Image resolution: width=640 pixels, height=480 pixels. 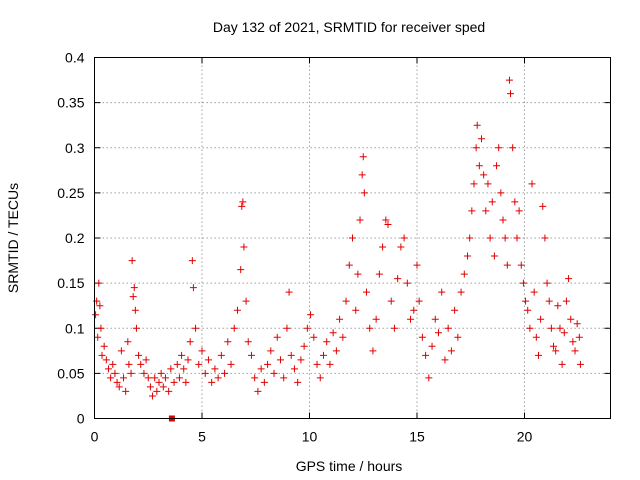 What do you see at coordinates (70, 283) in the screenshot?
I see `y-tick-label: 0.15` at bounding box center [70, 283].